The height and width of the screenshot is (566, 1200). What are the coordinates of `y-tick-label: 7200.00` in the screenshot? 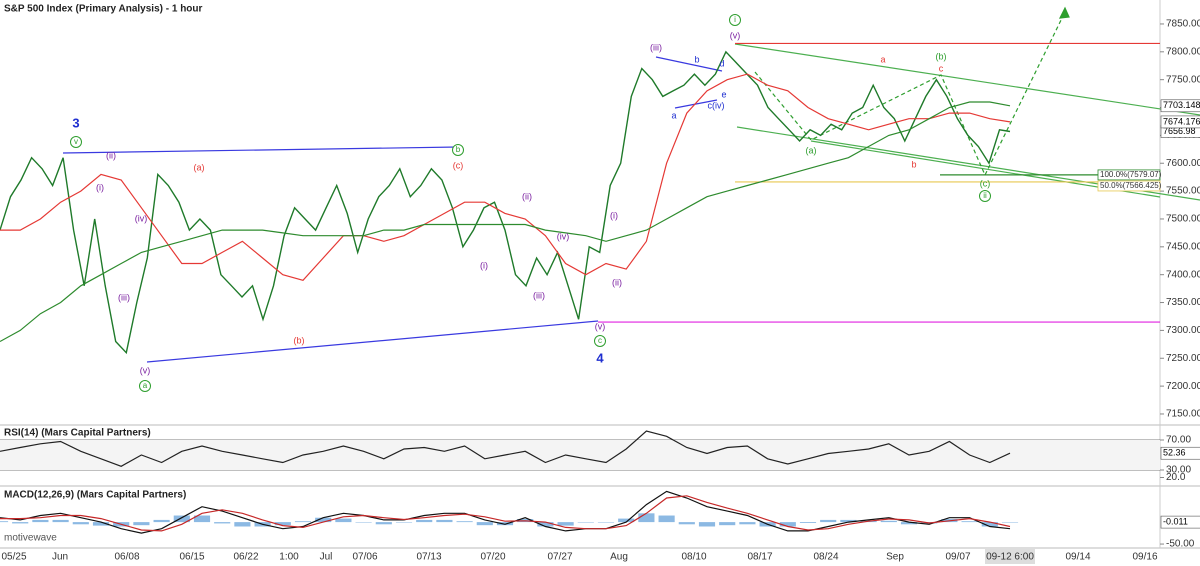 It's located at (1183, 386).